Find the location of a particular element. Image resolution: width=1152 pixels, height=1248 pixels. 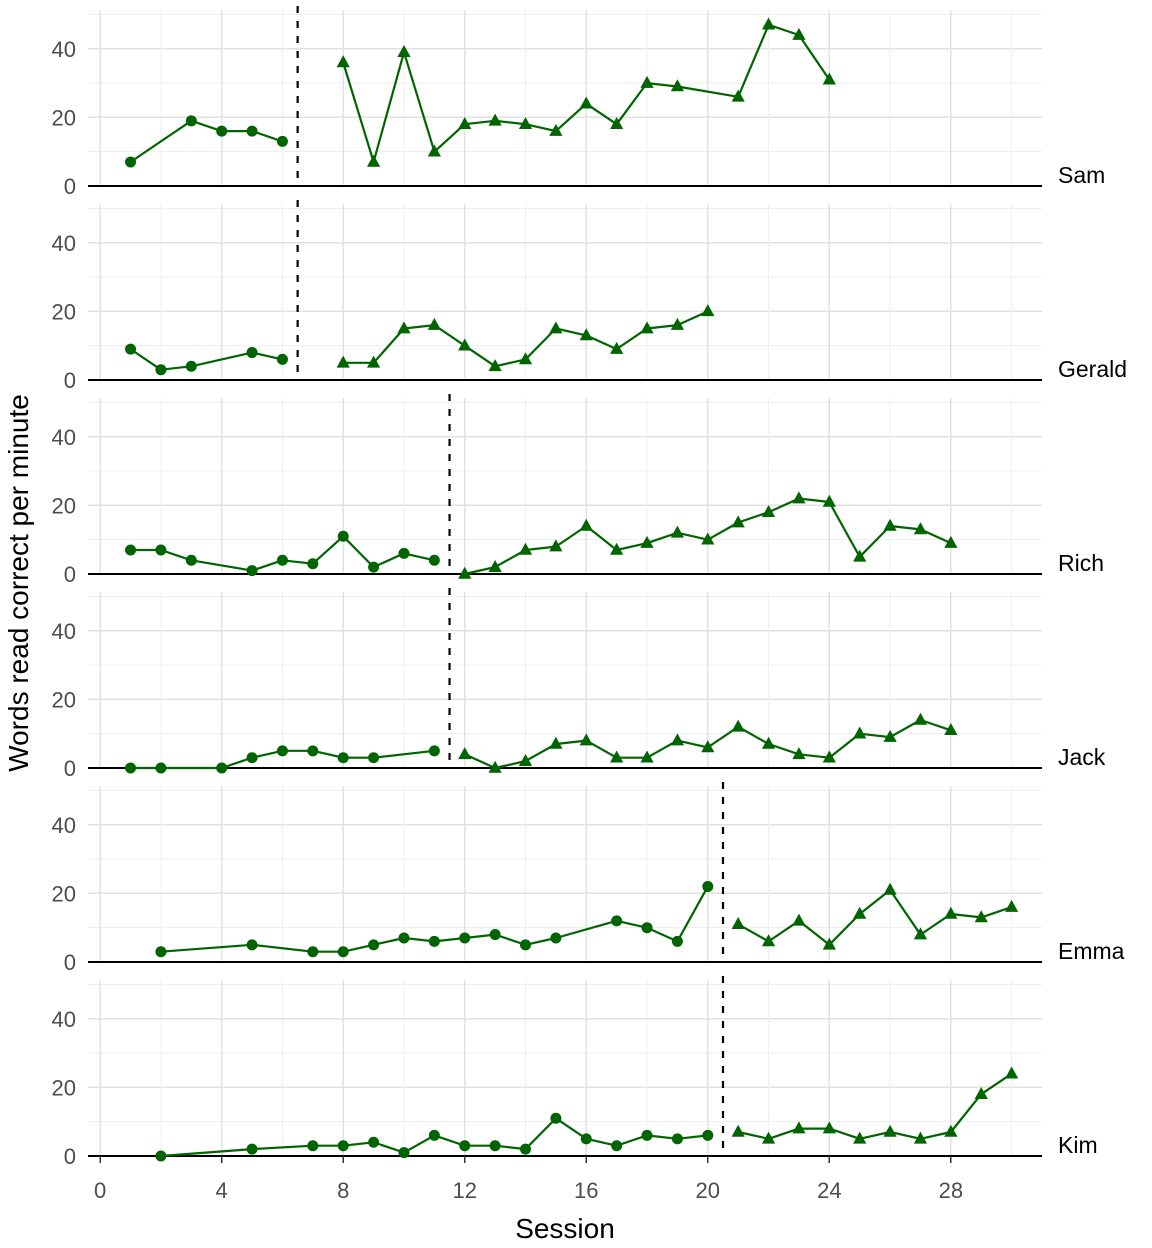

facet-label-emma: Emma is located at coordinates (1091, 951).